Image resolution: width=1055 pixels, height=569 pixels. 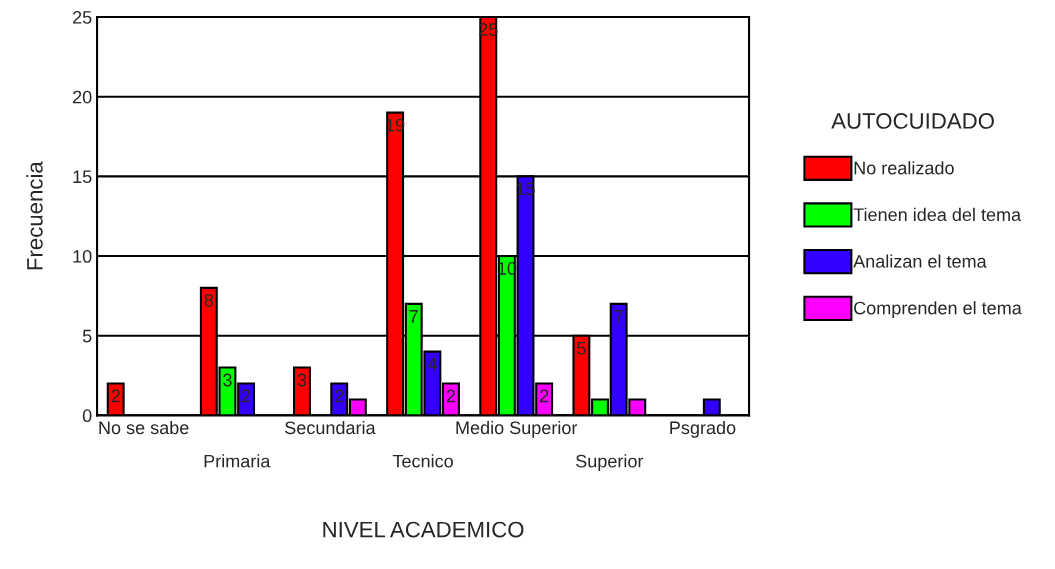 I want to click on legend-label: Comprenden el tema, so click(x=938, y=309).